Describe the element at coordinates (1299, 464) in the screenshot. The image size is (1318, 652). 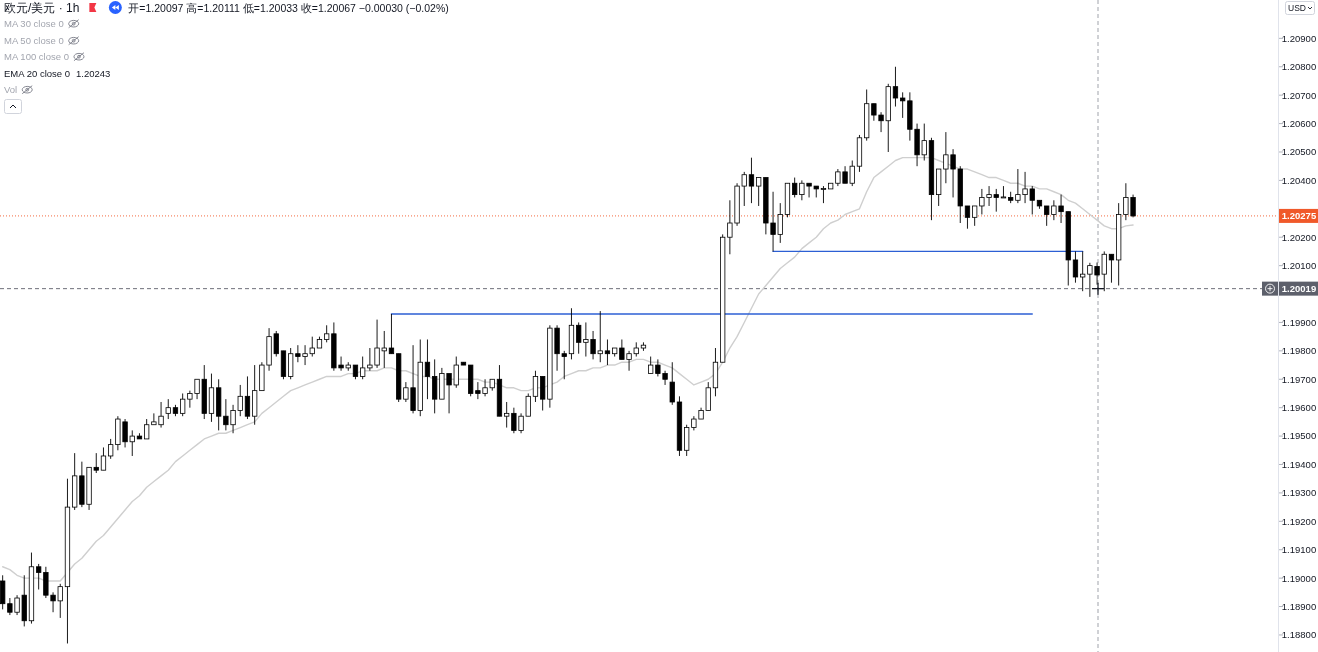
I see `y-tick-label: 1.19400` at that location.